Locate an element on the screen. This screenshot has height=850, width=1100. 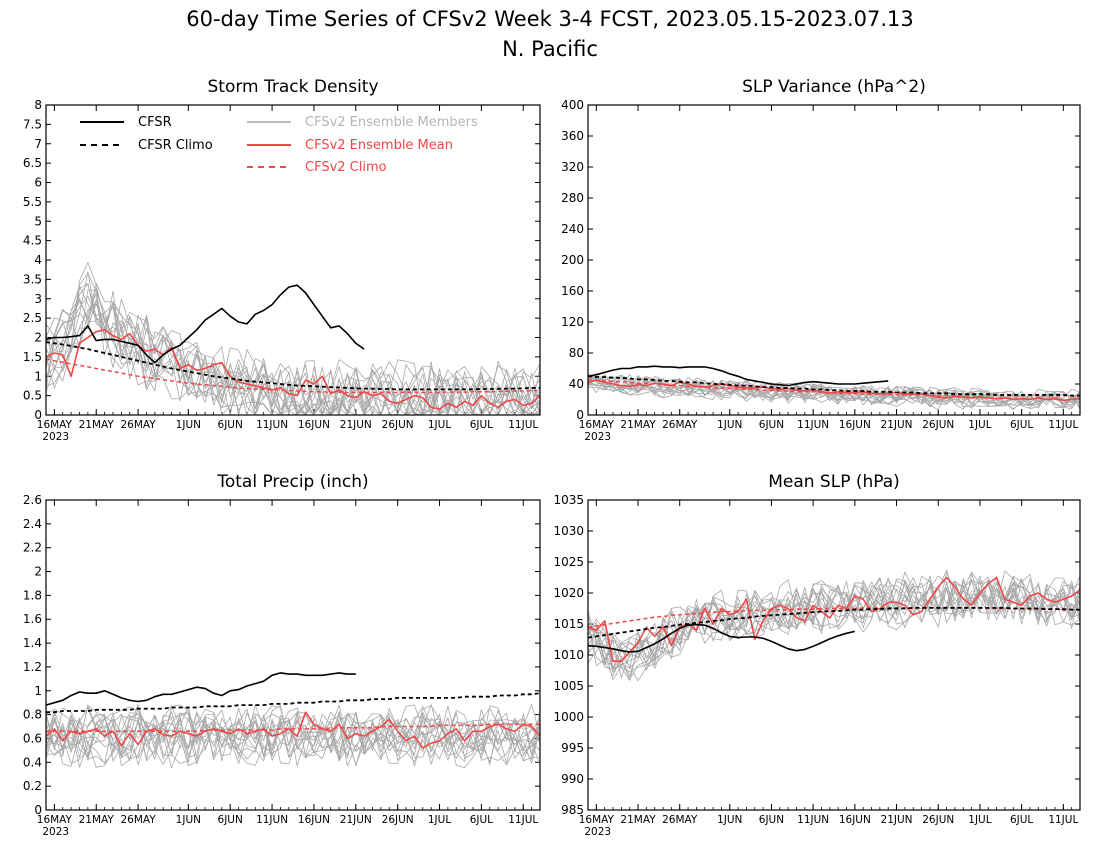
y-tick-label: 2.4 is located at coordinates (32, 524).